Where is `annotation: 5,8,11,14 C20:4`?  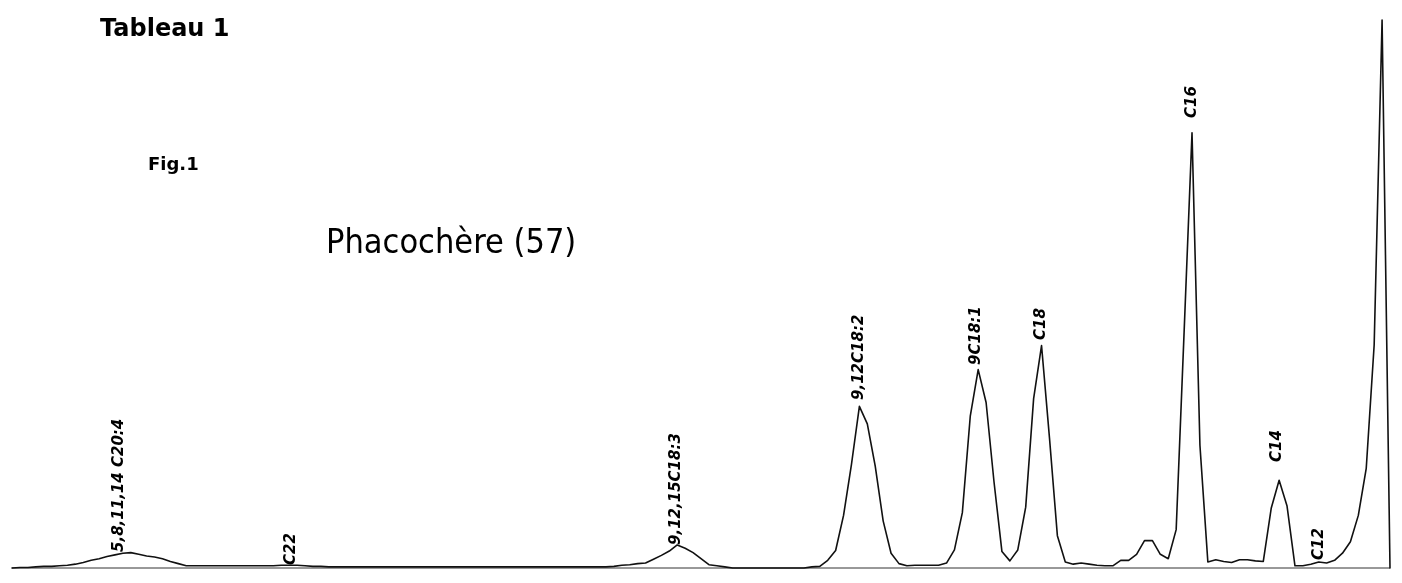 annotation: 5,8,11,14 C20:4 is located at coordinates (118, 485).